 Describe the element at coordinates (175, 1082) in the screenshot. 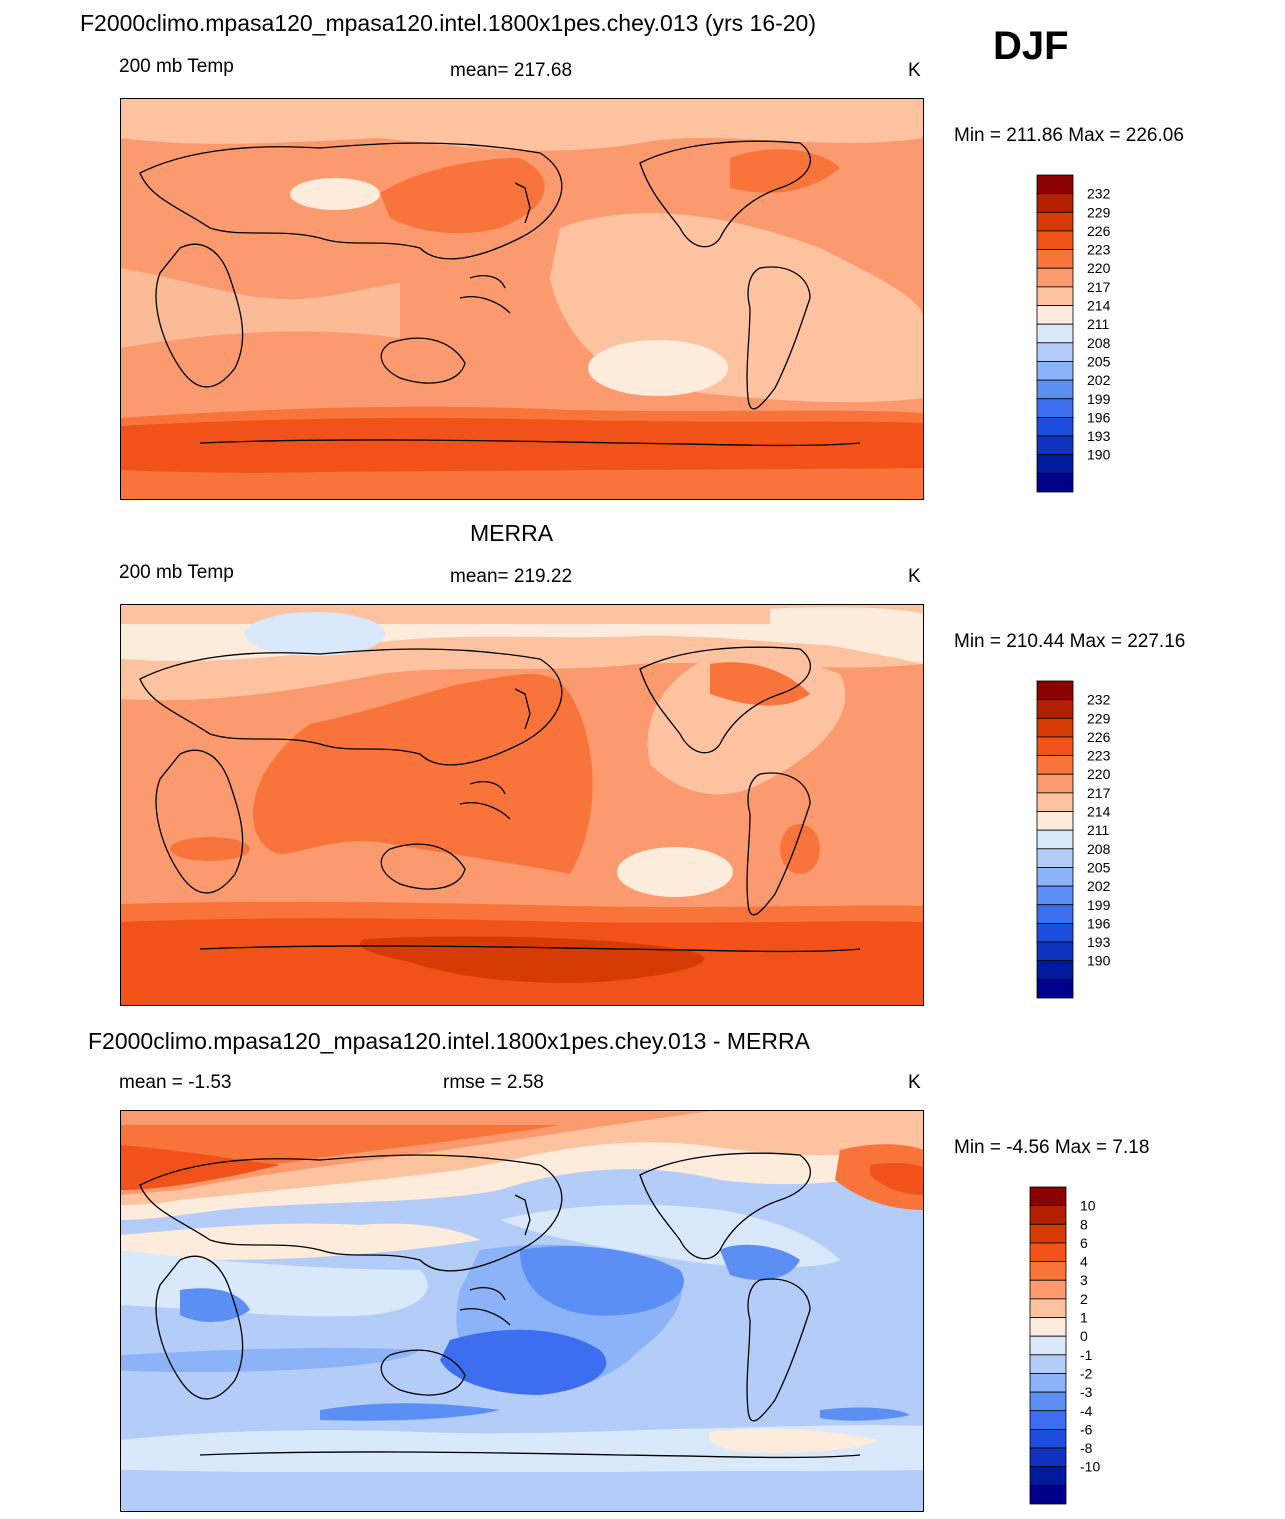

I see `mean-label-diff: mean = -1.53` at that location.